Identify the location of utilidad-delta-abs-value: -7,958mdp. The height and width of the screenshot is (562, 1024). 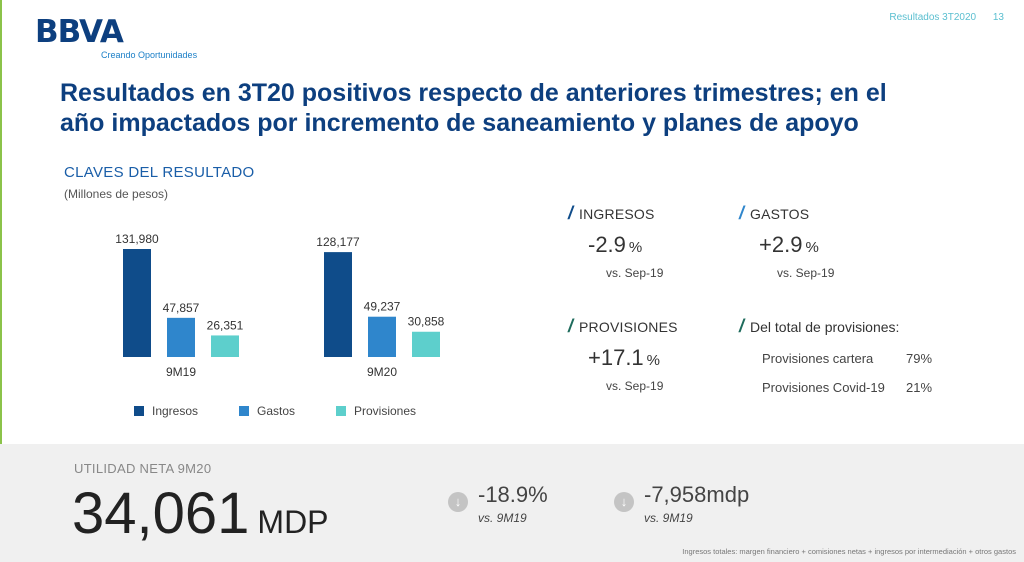
(697, 494).